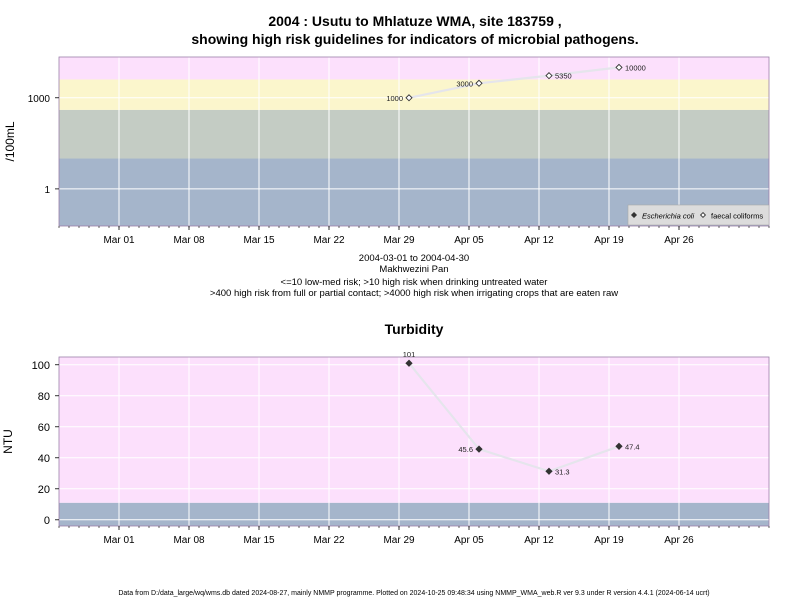 This screenshot has height=605, width=800. I want to click on caption-line: Makhwezini Pan, so click(413, 269).